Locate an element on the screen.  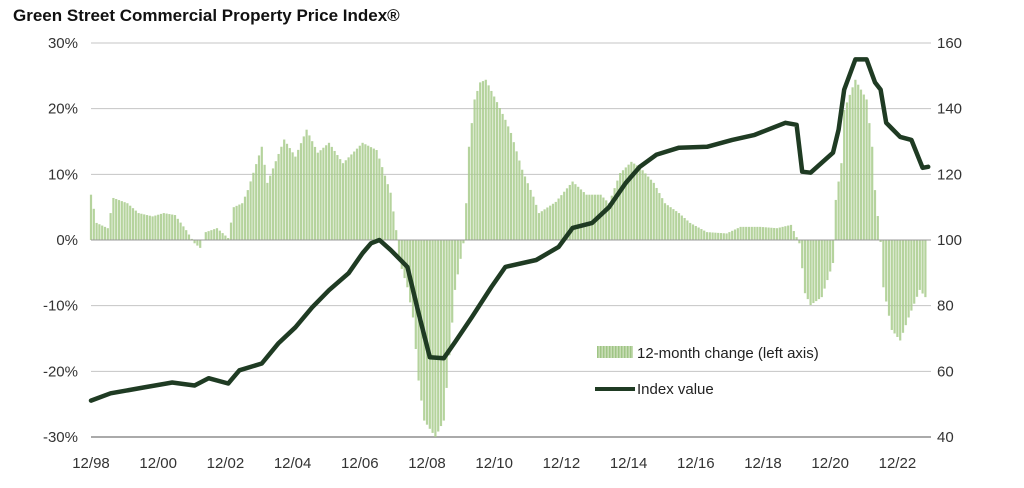
legend-swatch-bars is located at coordinates (615, 352).